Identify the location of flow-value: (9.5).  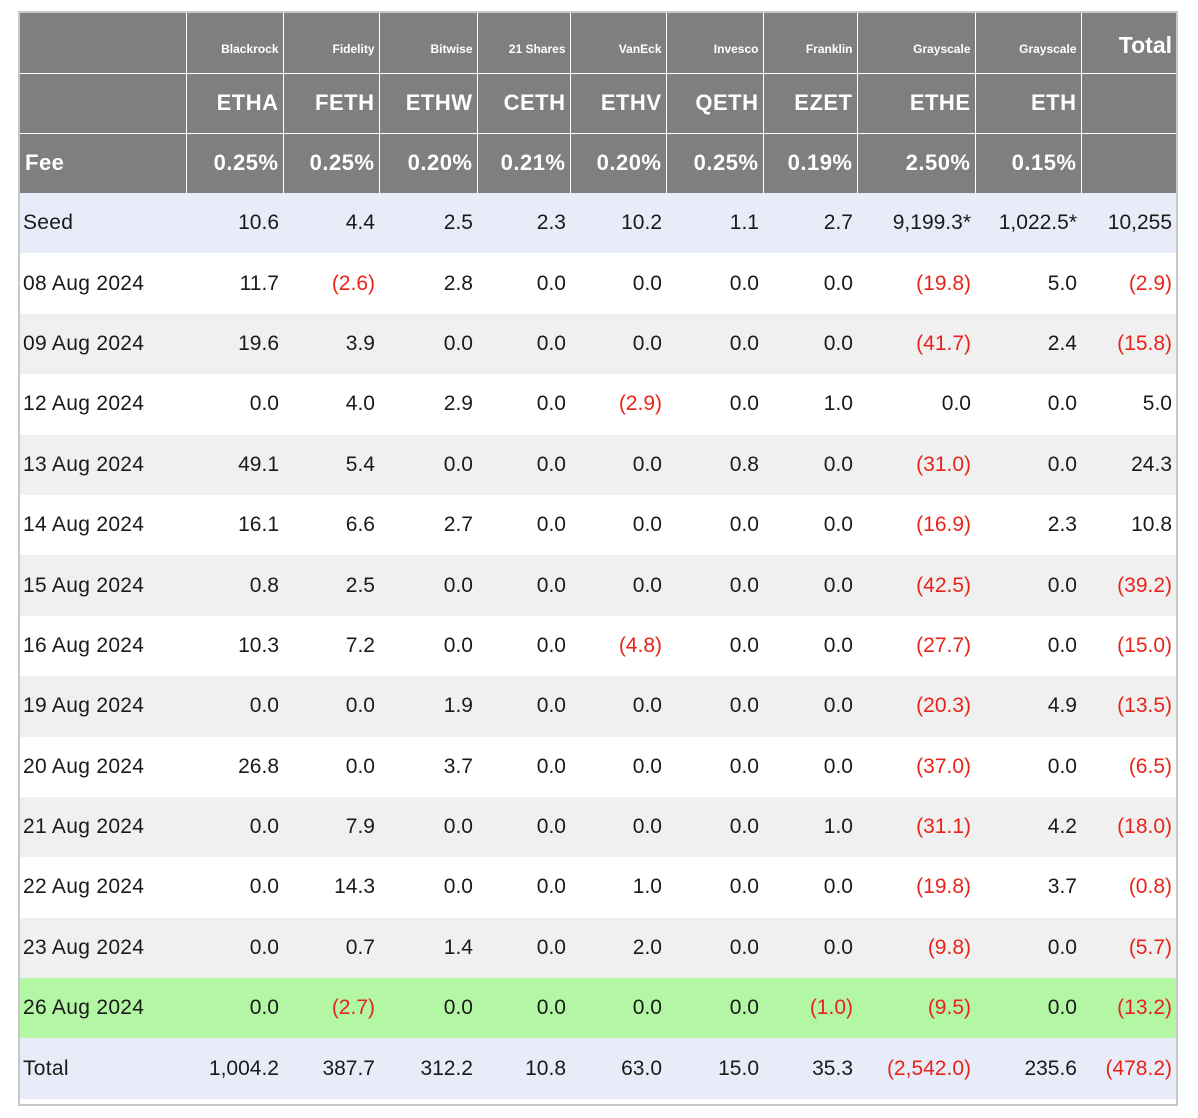
(916, 1008).